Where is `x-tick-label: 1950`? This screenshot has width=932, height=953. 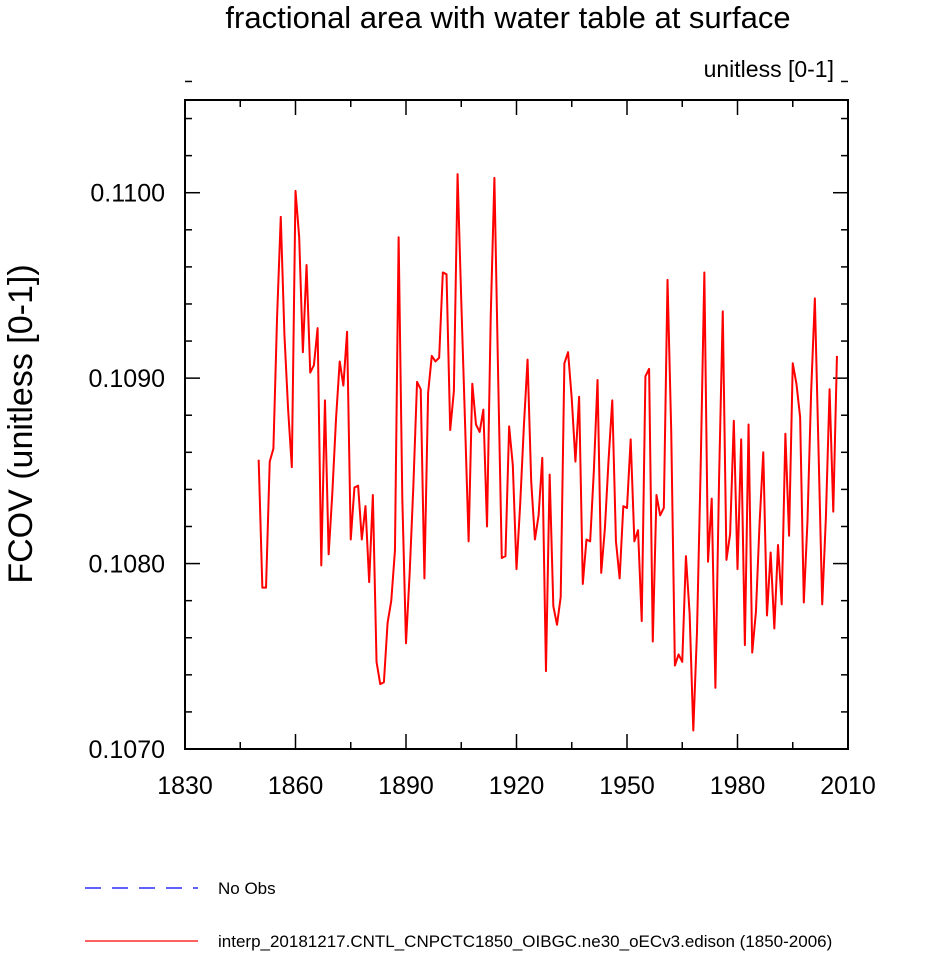
x-tick-label: 1950 is located at coordinates (627, 786).